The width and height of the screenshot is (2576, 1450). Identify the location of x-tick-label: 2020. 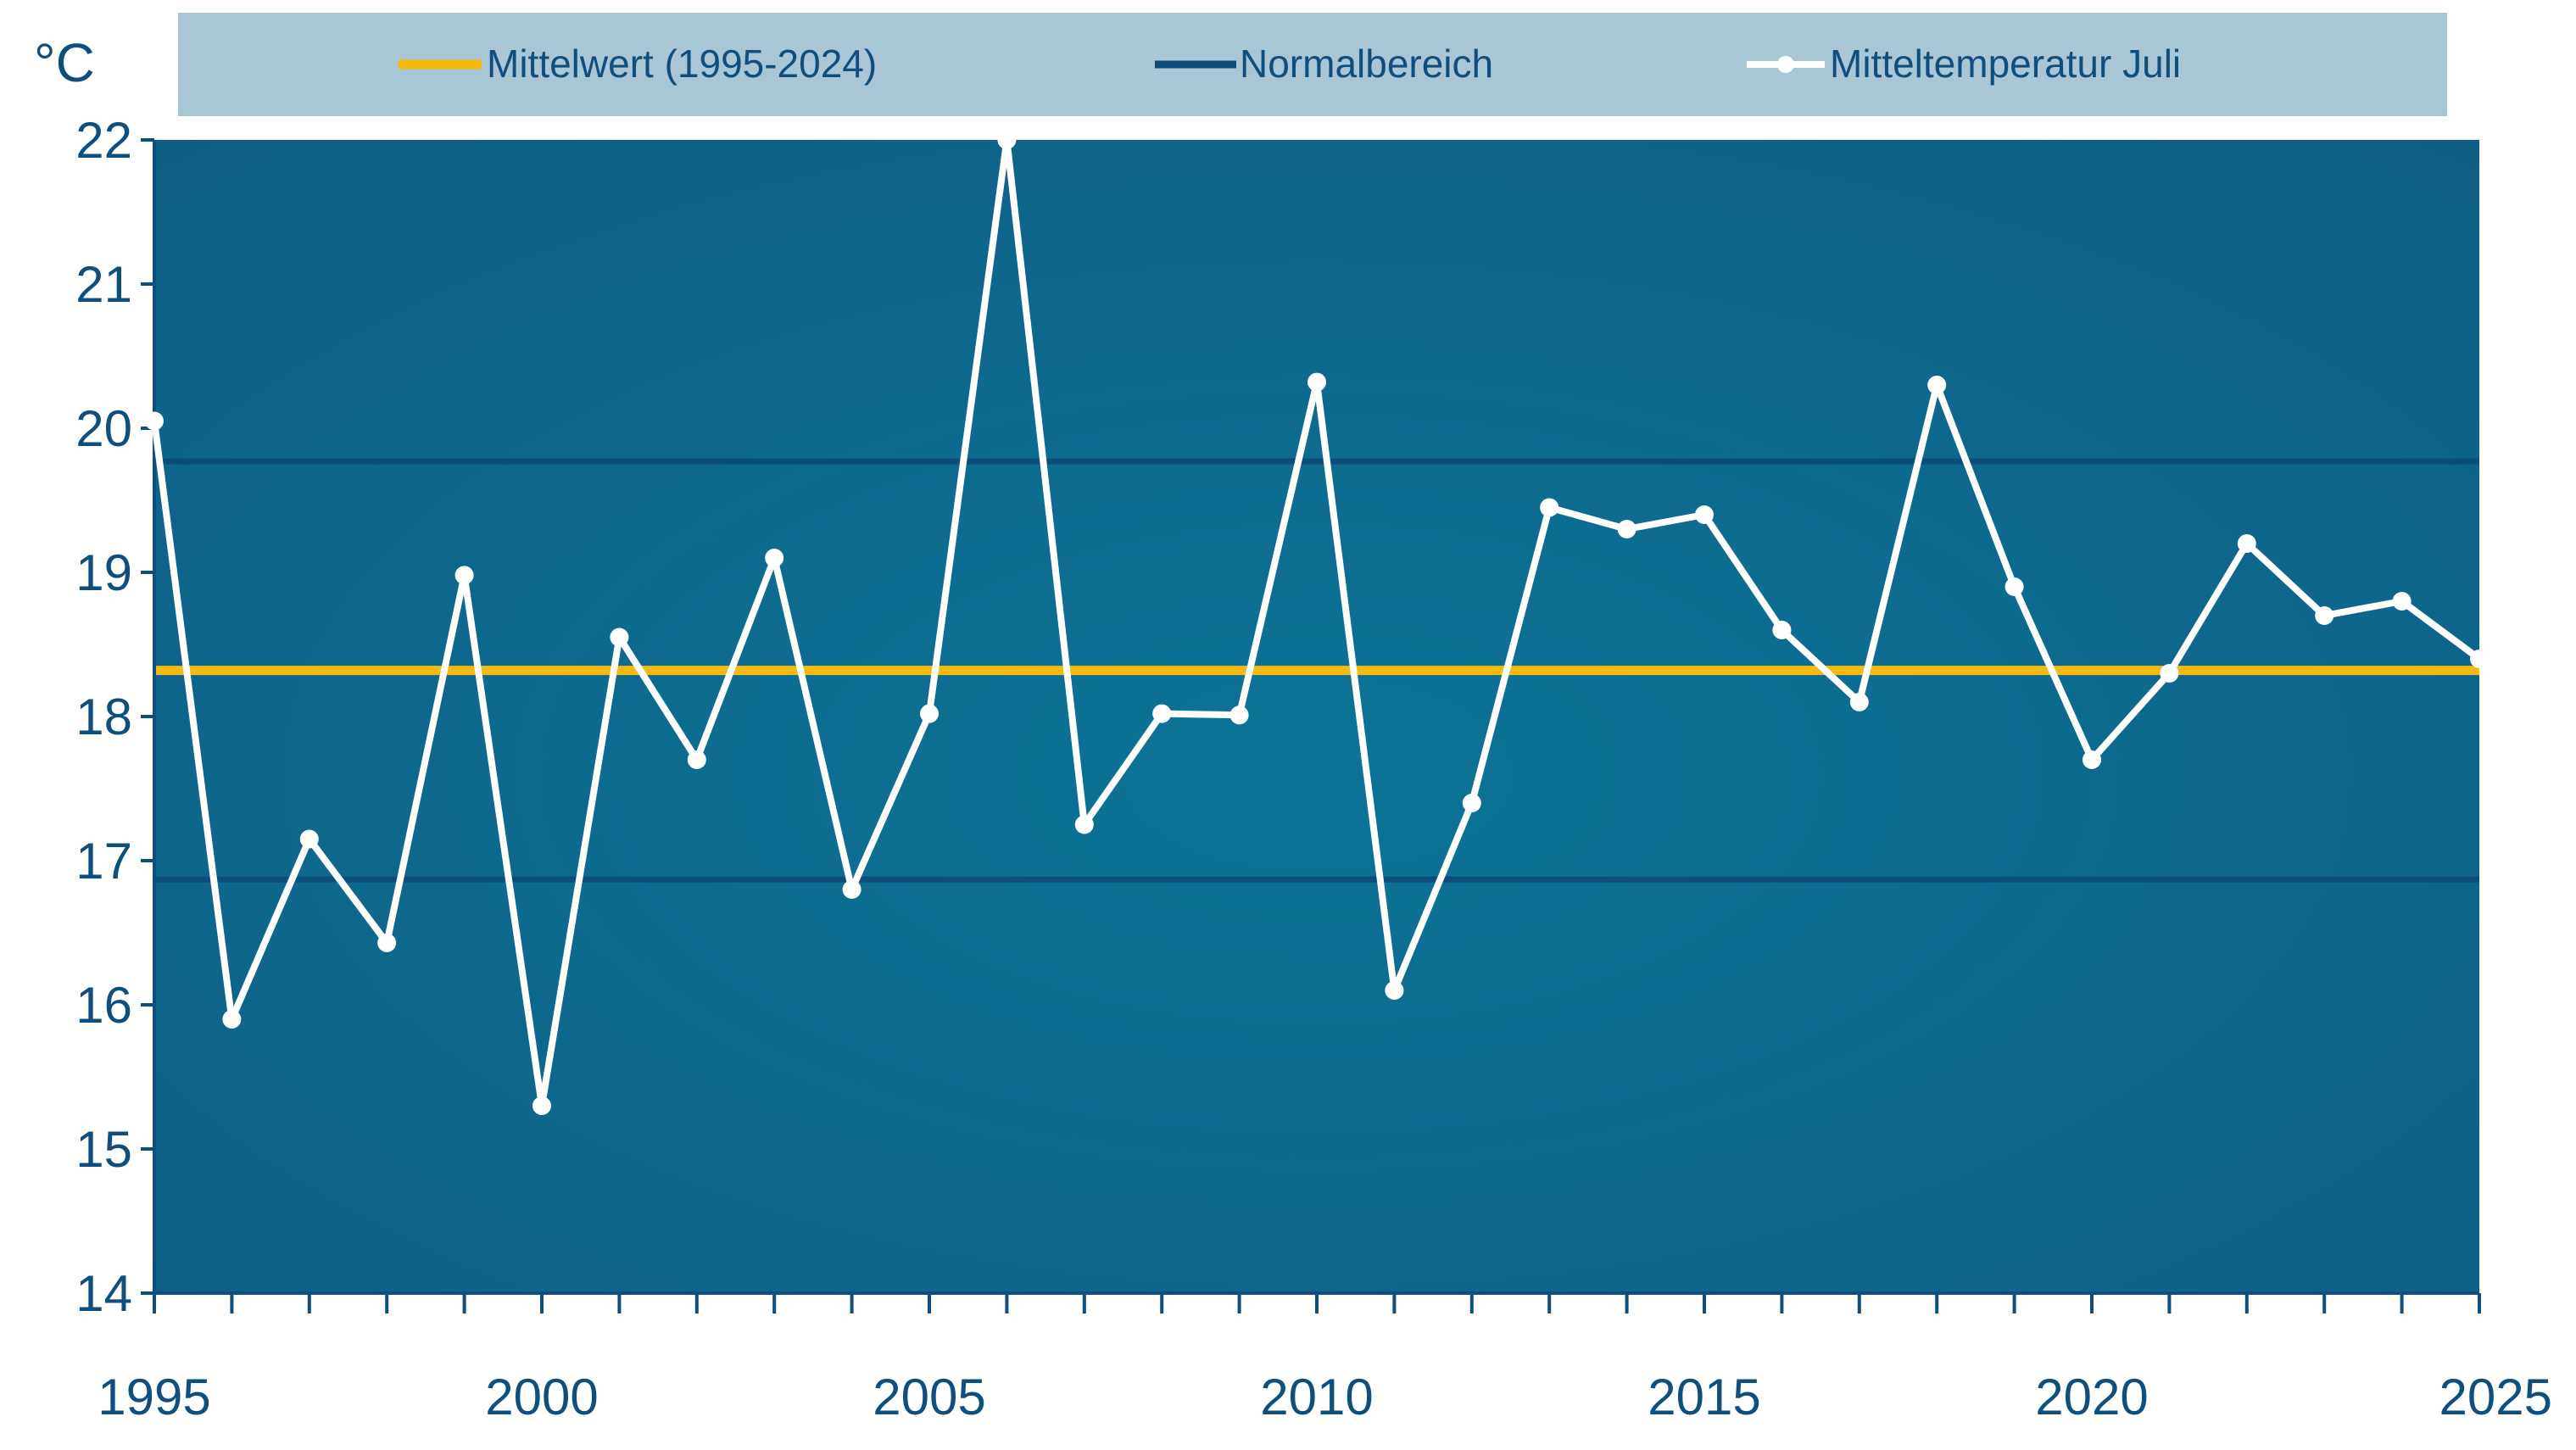
(2091, 1397).